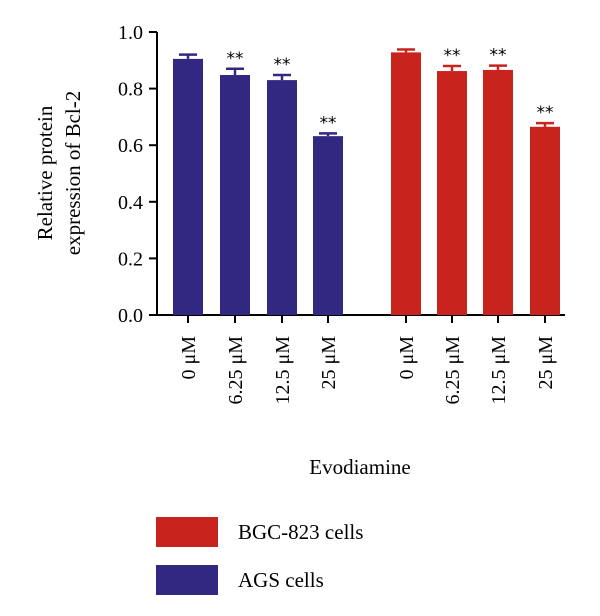 The width and height of the screenshot is (600, 616). What do you see at coordinates (546, 363) in the screenshot?
I see `x-tick-label-1-3: 25 μM` at bounding box center [546, 363].